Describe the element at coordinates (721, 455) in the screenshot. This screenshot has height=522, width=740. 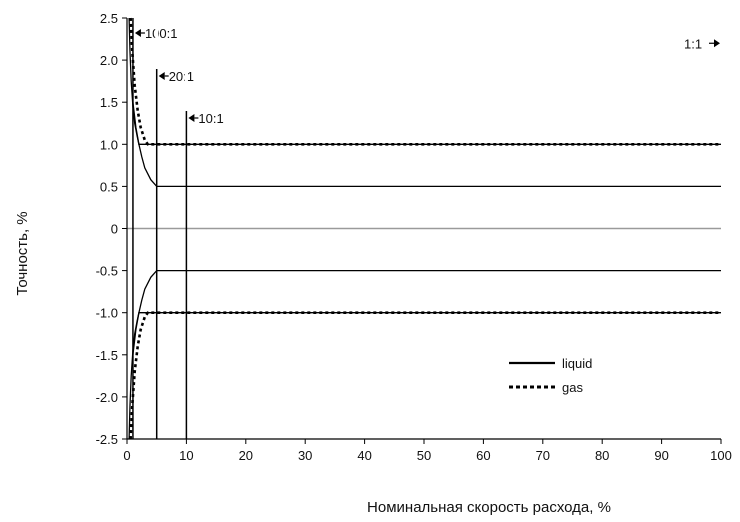
I see `x-tick-label: 100` at that location.